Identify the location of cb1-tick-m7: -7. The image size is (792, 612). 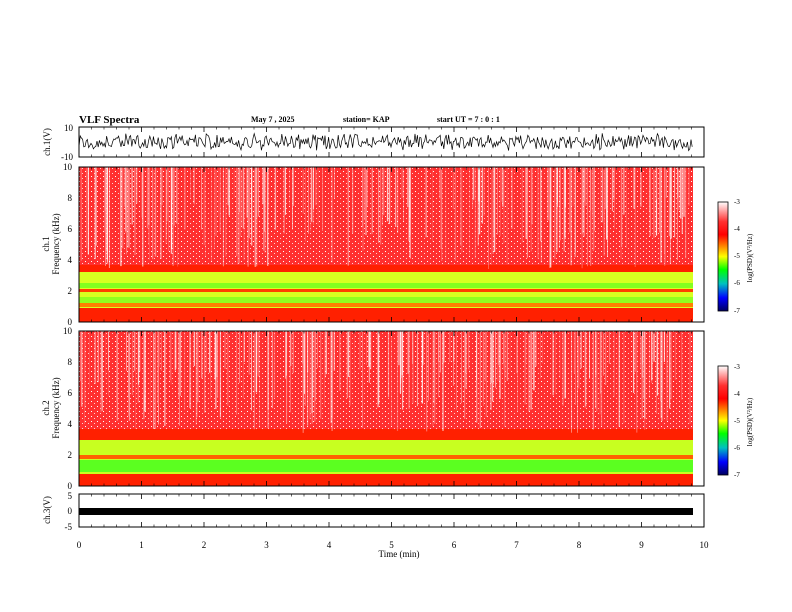
(737, 311).